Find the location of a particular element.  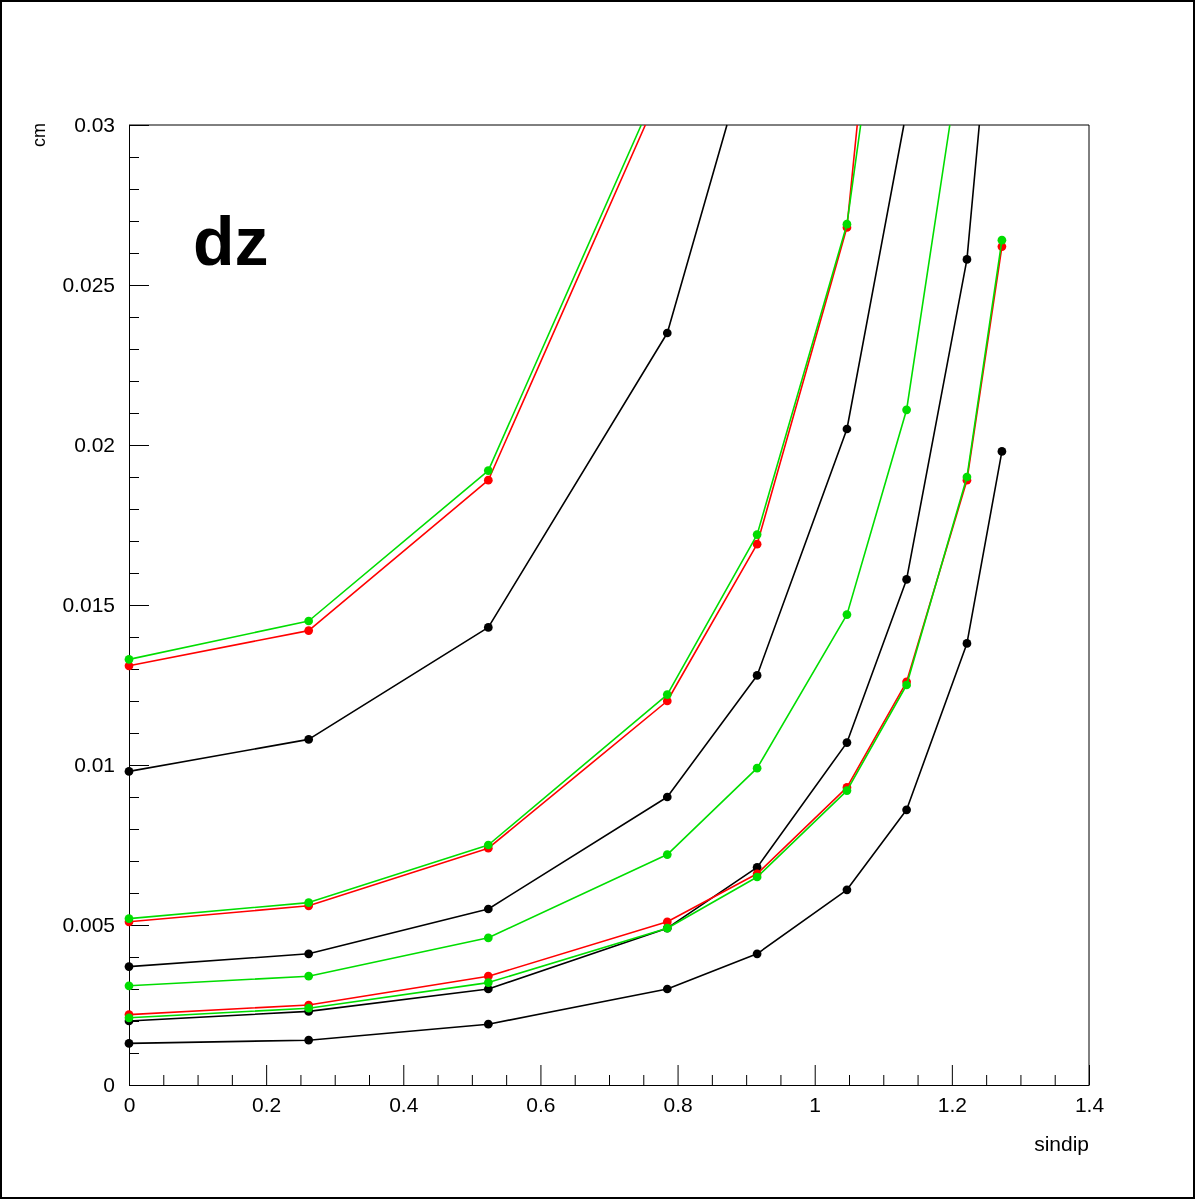

x-axis-title: sindip is located at coordinates (1061, 1143).